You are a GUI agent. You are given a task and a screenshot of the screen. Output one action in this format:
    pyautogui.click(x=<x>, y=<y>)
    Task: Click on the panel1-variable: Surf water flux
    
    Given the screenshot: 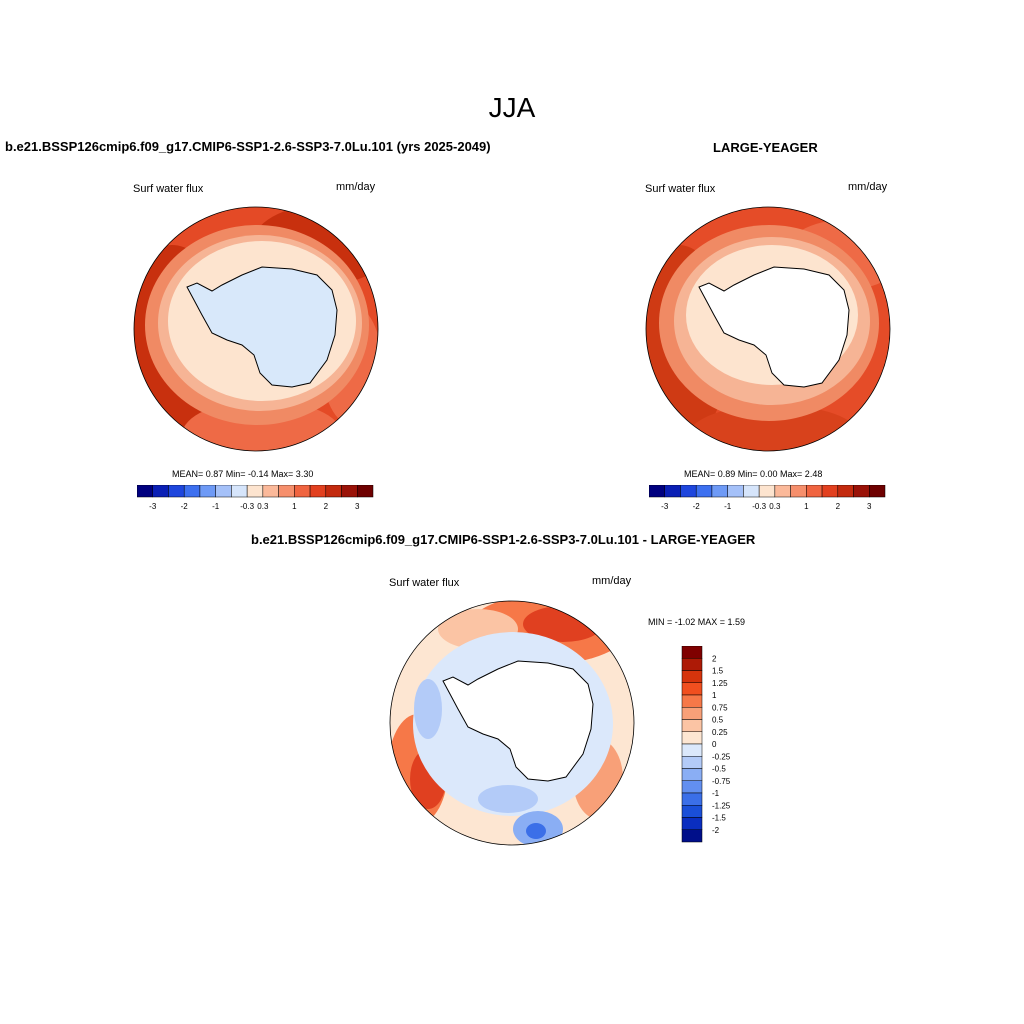 What is the action you would take?
    pyautogui.click(x=168, y=189)
    